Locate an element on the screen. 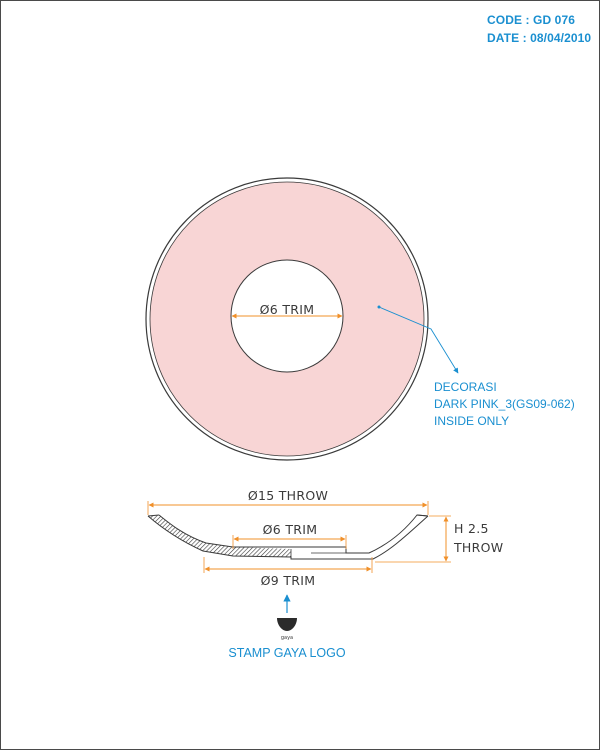 The height and width of the screenshot is (750, 600). drawing-date: DATE : 08/04/2010 is located at coordinates (539, 38).